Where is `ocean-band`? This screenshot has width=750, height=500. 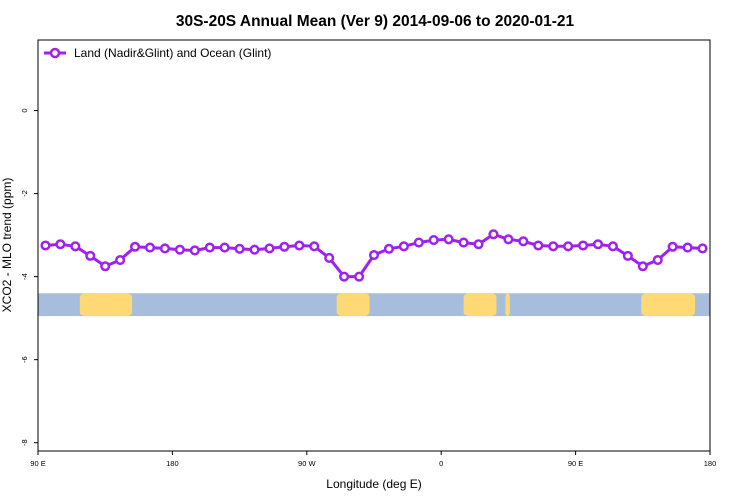 ocean-band is located at coordinates (374, 305).